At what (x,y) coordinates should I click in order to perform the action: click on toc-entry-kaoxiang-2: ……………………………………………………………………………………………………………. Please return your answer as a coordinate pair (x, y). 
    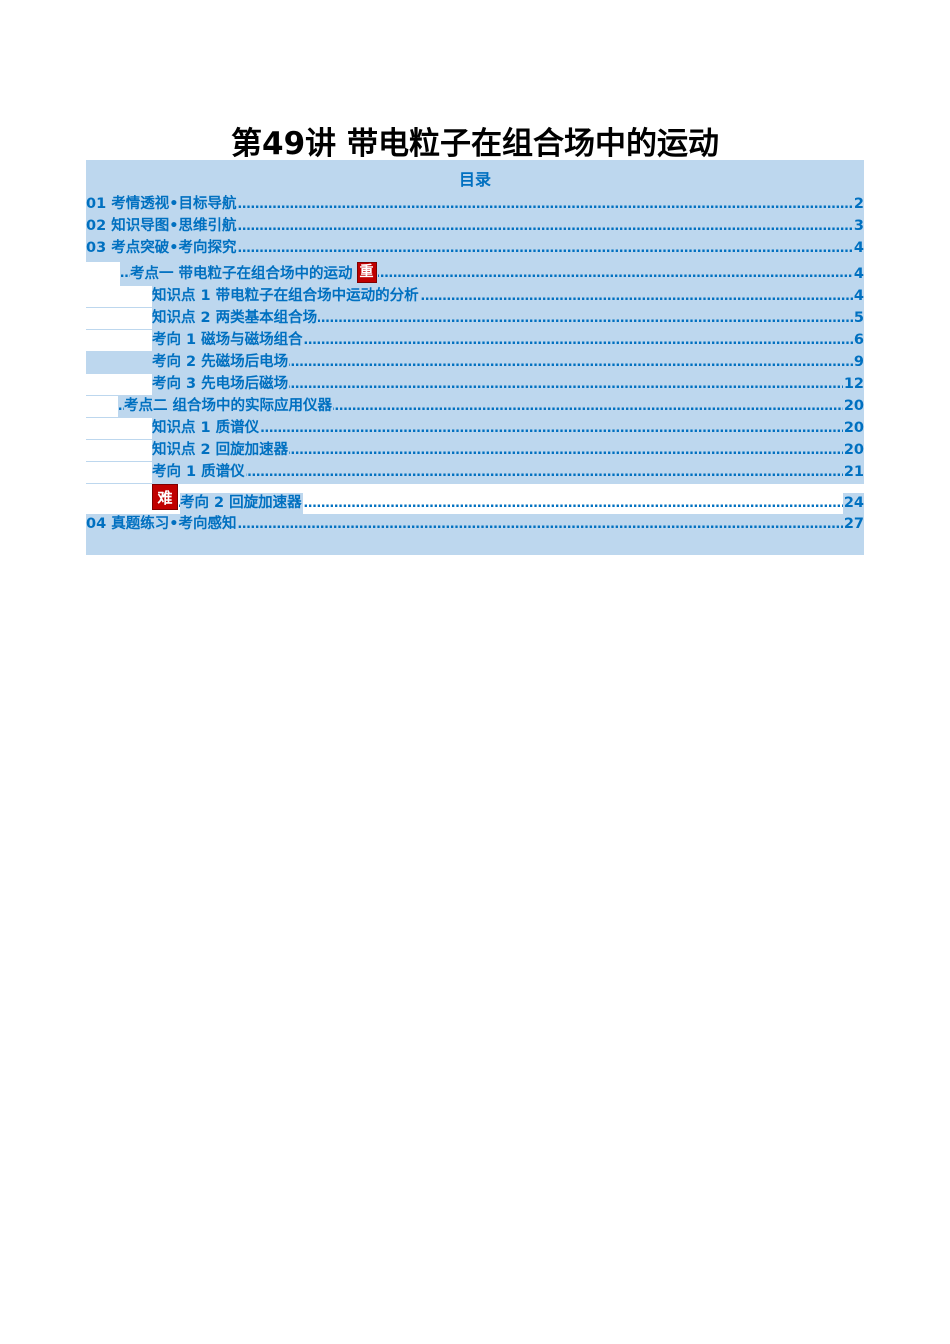
    Looking at the image, I should click on (475, 362).